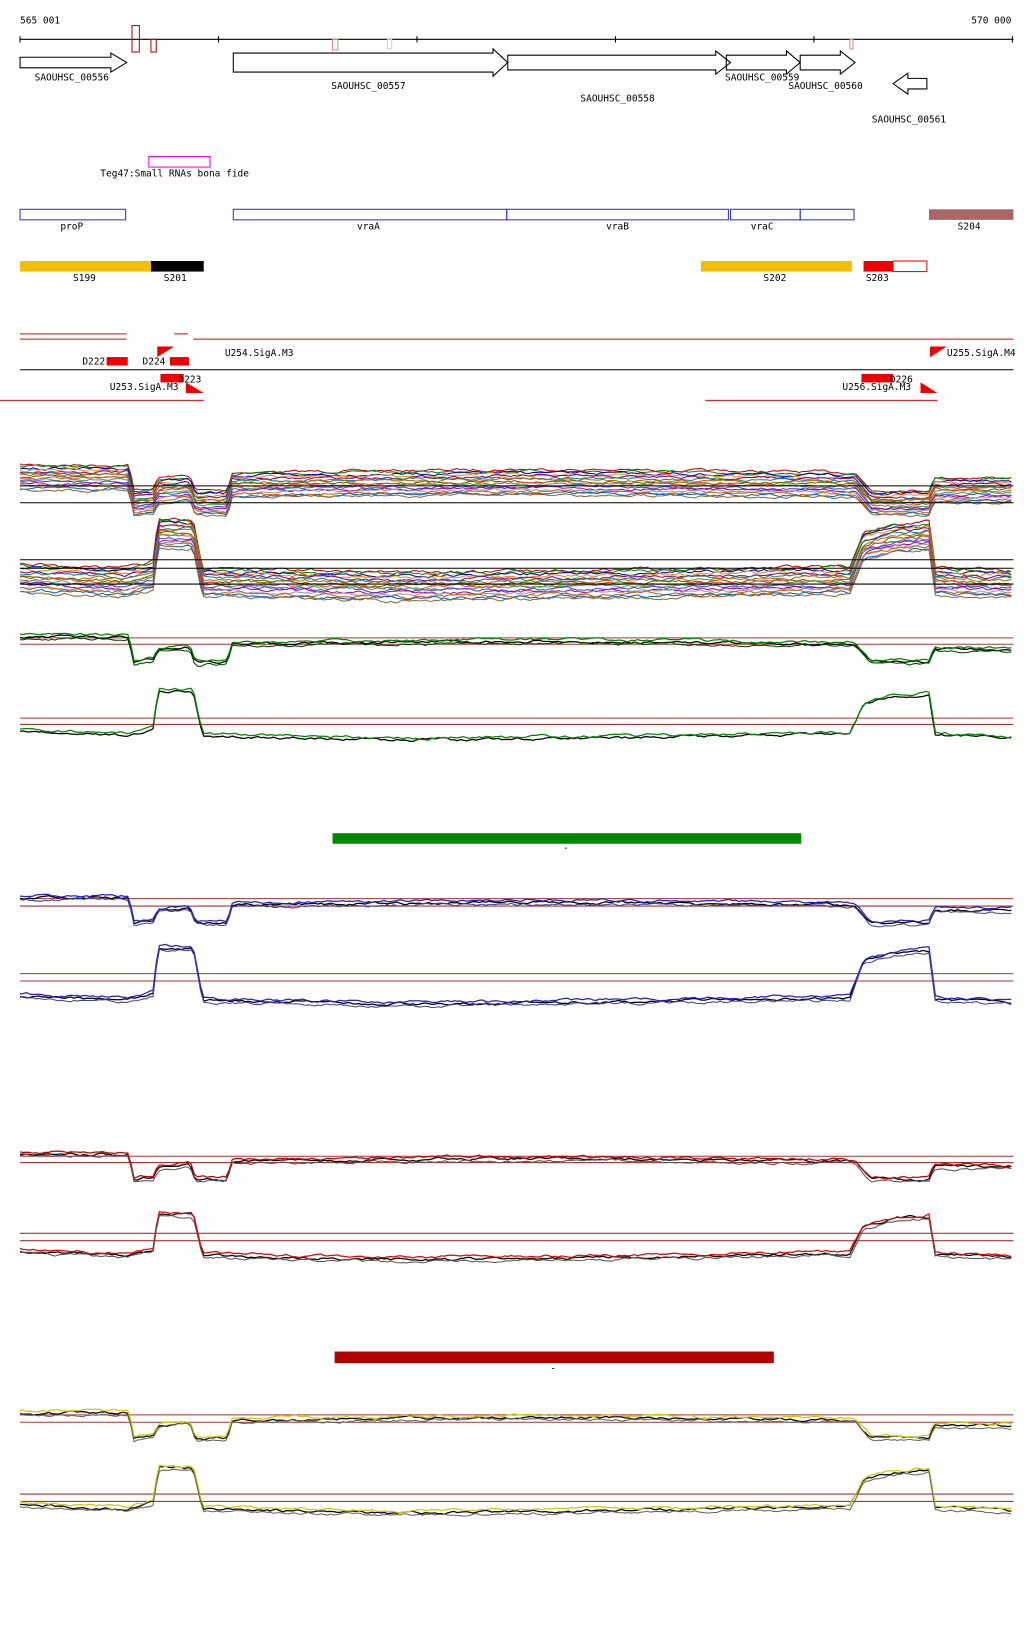 Image resolution: width=1024 pixels, height=1640 pixels. Describe the element at coordinates (368, 86) in the screenshot. I see `gene-label: SAOUHSC_00557` at that location.